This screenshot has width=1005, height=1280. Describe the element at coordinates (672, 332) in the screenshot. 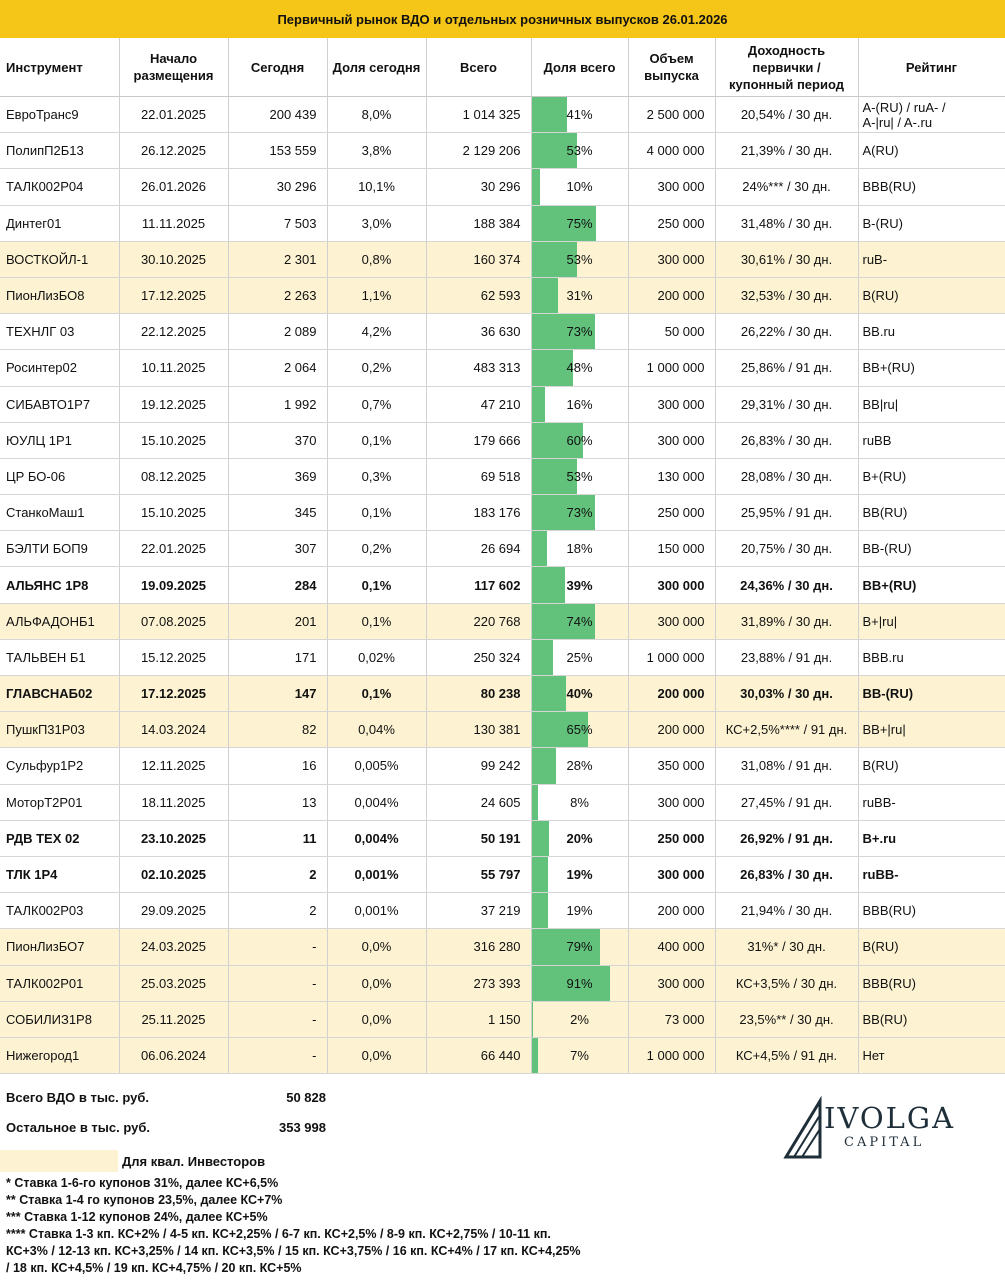

I see `cell-volume: 50 000` at that location.